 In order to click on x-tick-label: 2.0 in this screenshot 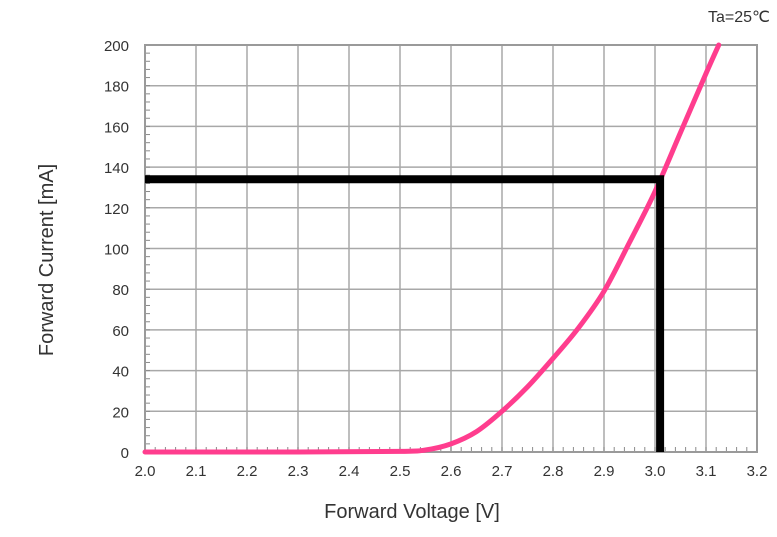, I will do `click(145, 471)`.